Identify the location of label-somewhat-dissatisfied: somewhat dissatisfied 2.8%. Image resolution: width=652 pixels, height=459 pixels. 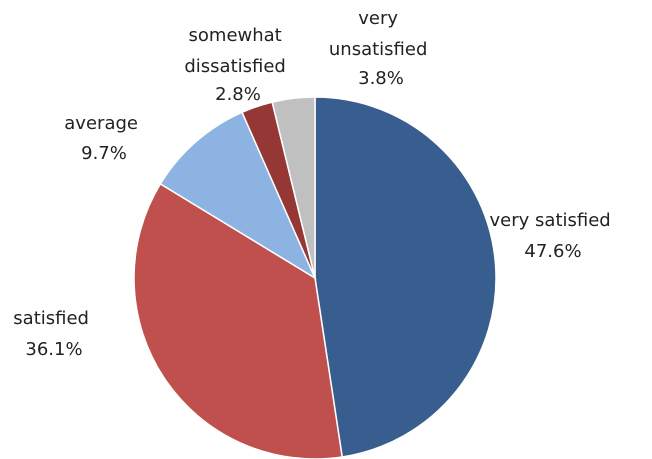
(237, 65).